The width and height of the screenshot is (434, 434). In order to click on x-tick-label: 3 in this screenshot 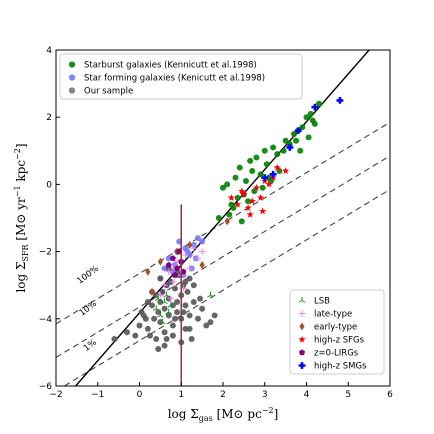, I will do `click(265, 395)`.